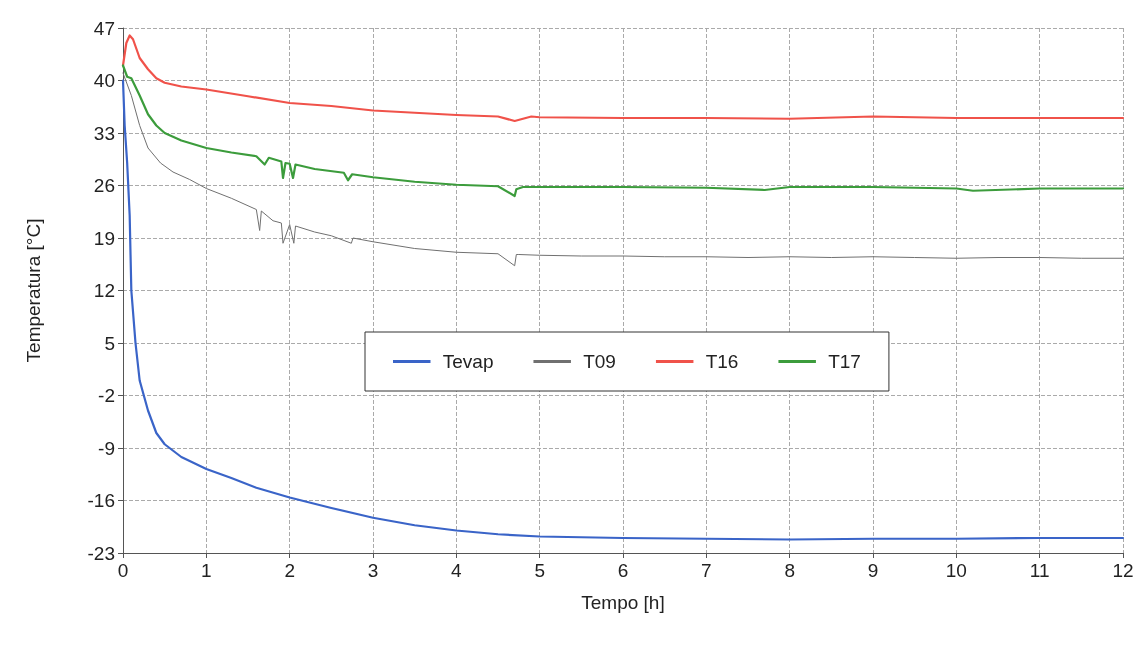 The height and width of the screenshot is (650, 1141). I want to click on y-tick-label: 5, so click(109, 343).